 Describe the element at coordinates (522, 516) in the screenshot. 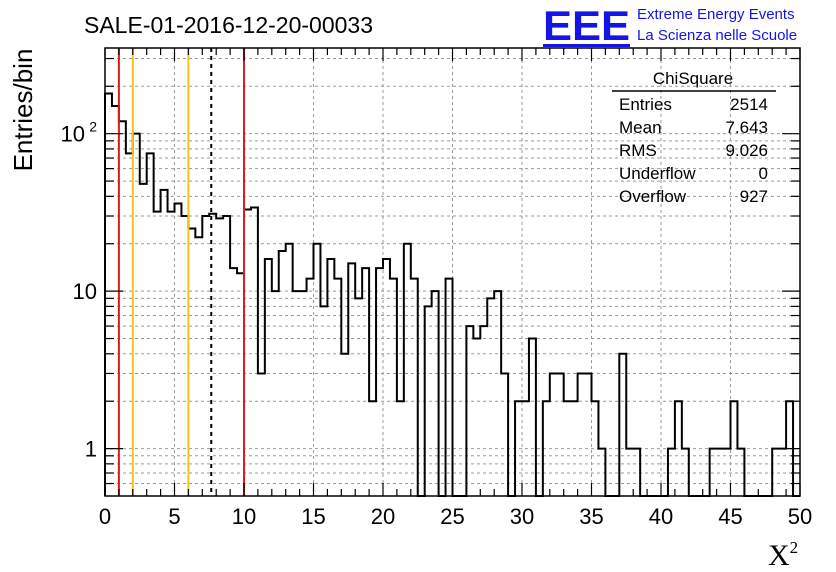

I see `x-tick-label: 30` at that location.